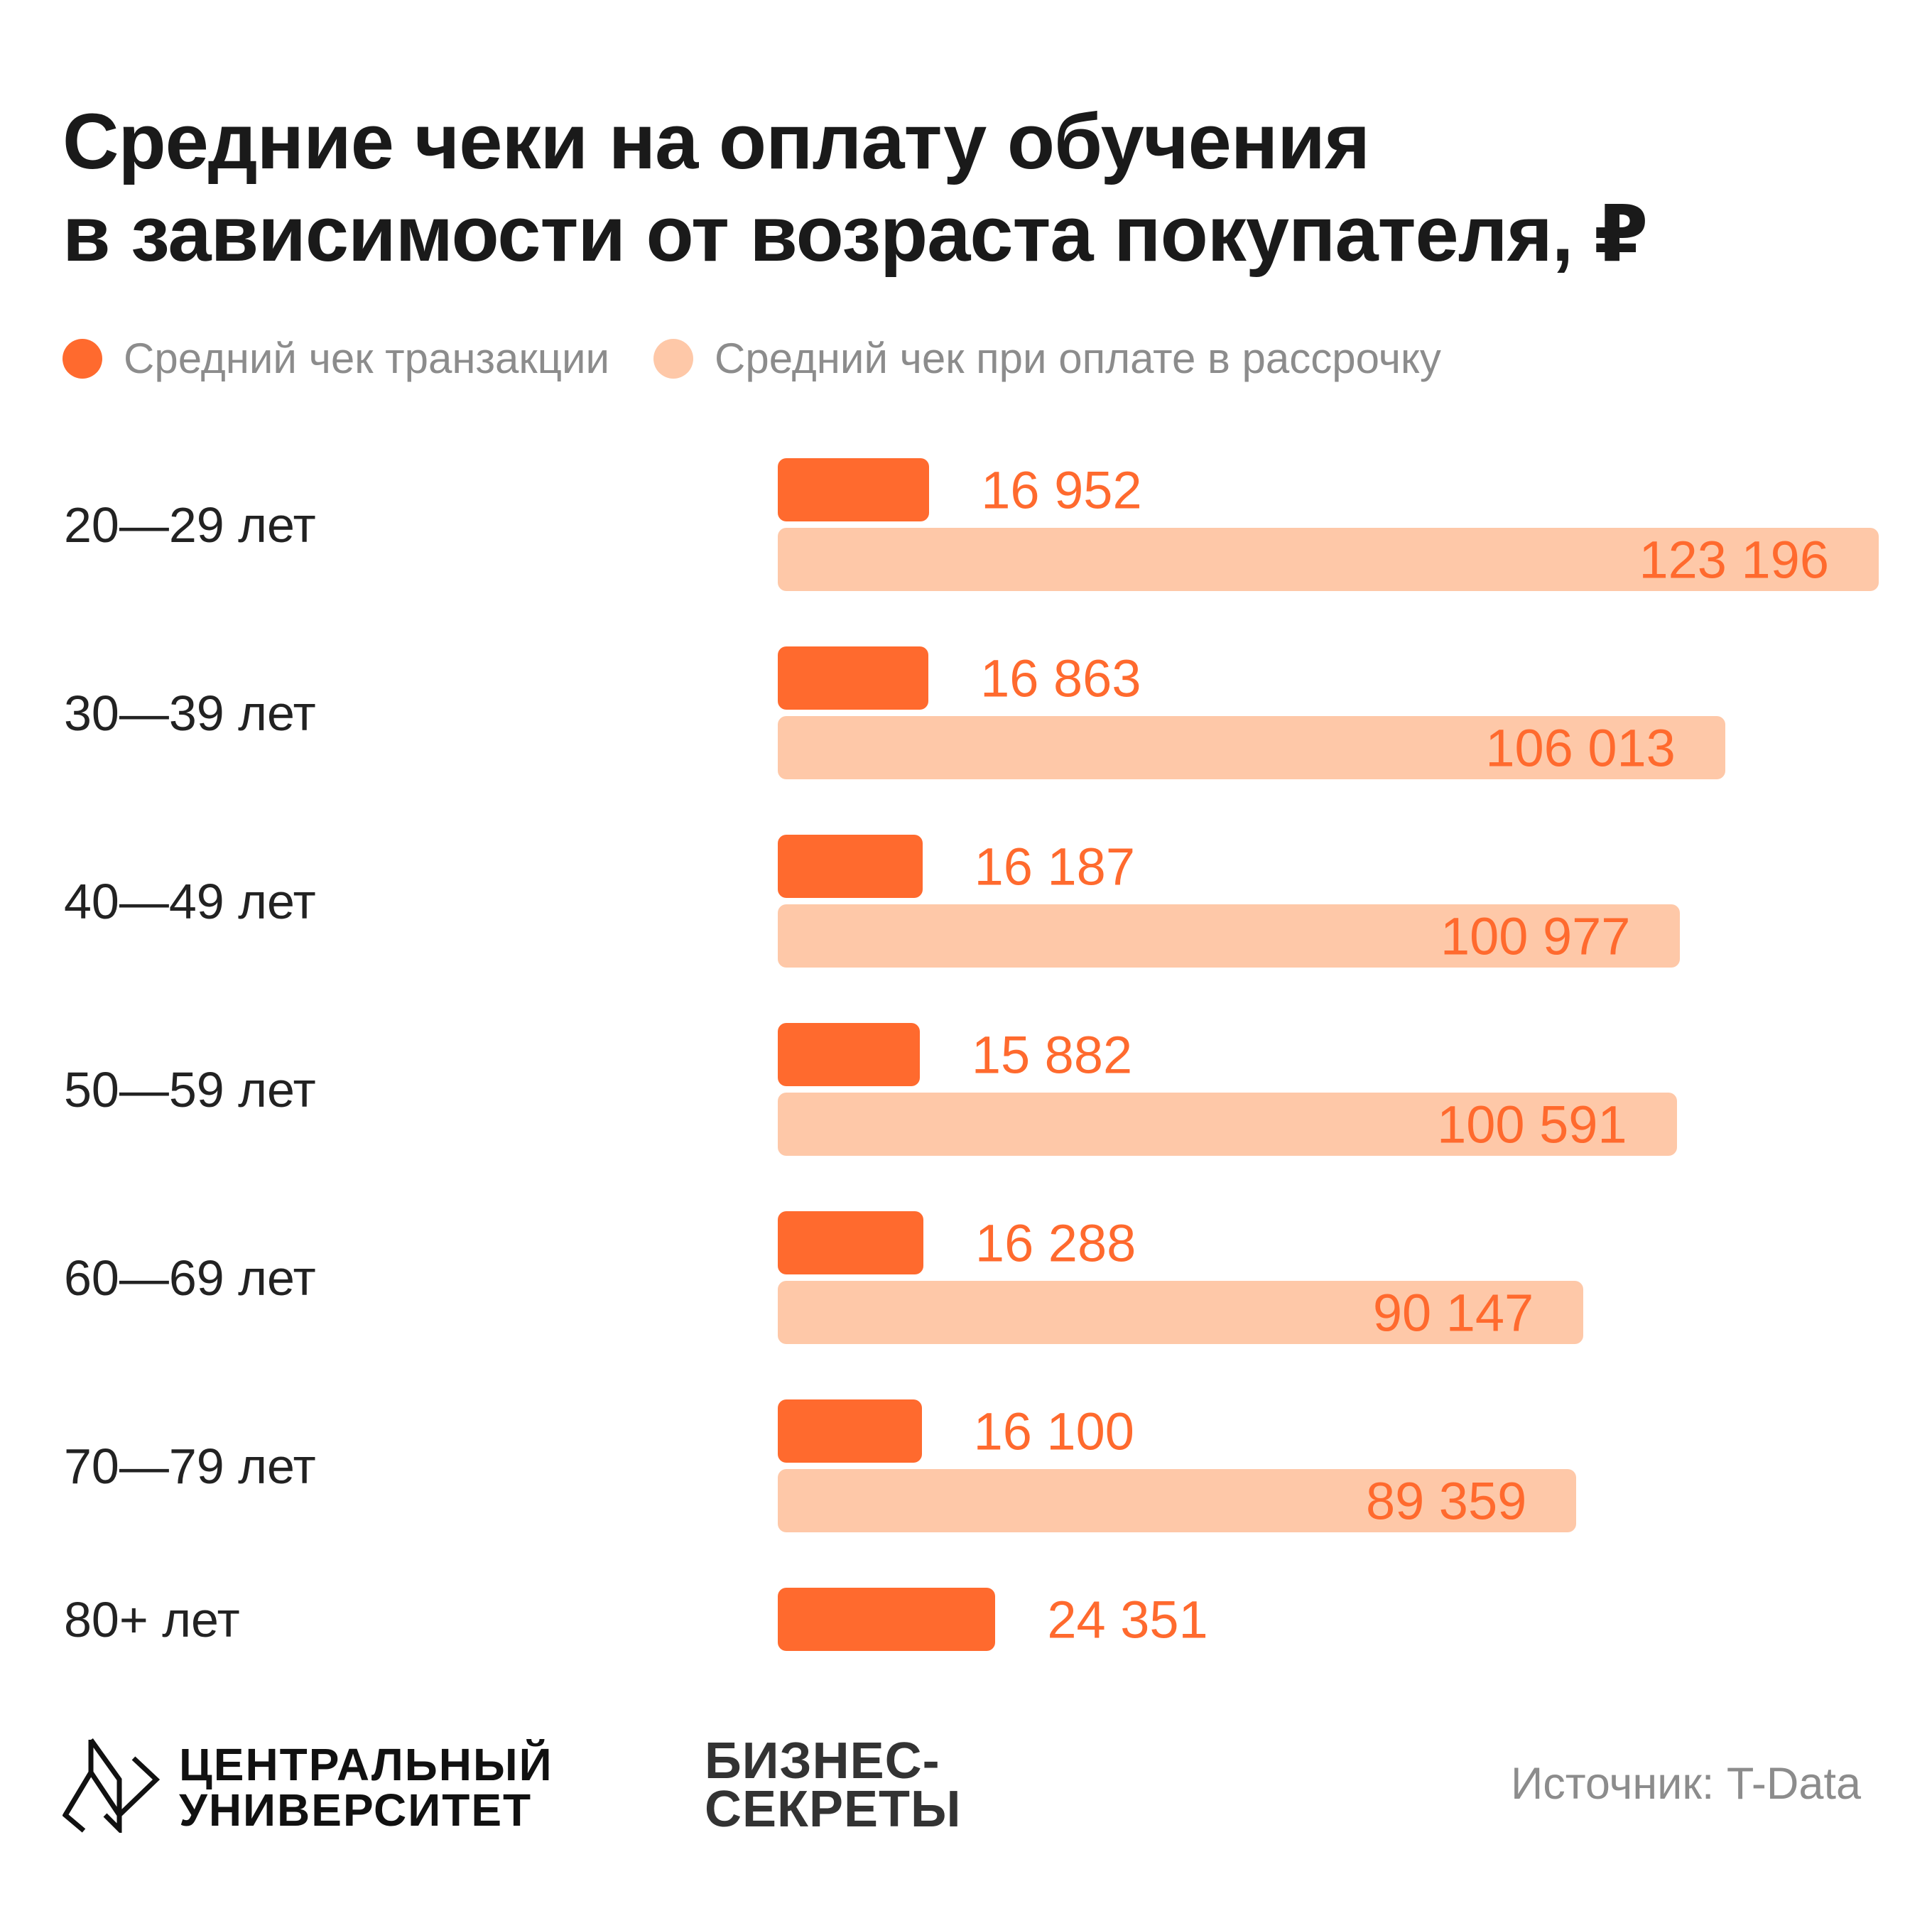 This screenshot has width=1932, height=1928. Describe the element at coordinates (1453, 1312) in the screenshot. I see `value-label-installment: 90 147` at that location.